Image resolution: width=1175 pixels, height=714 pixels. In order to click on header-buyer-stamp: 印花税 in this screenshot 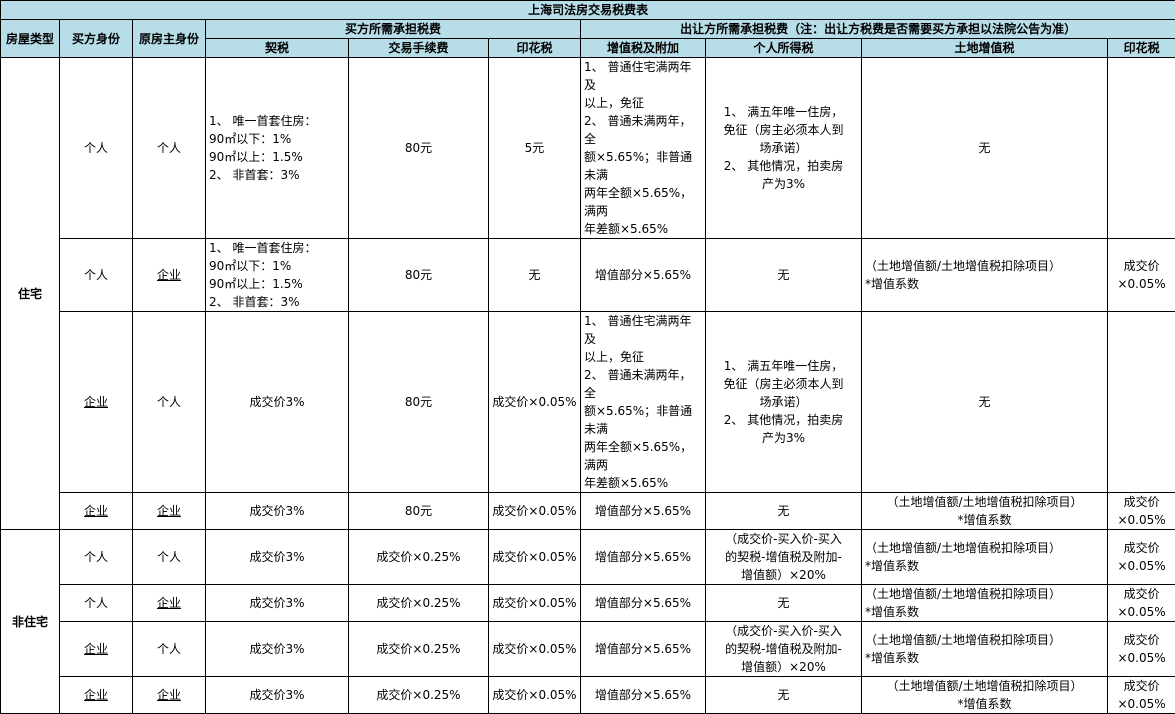, I will do `click(535, 48)`.